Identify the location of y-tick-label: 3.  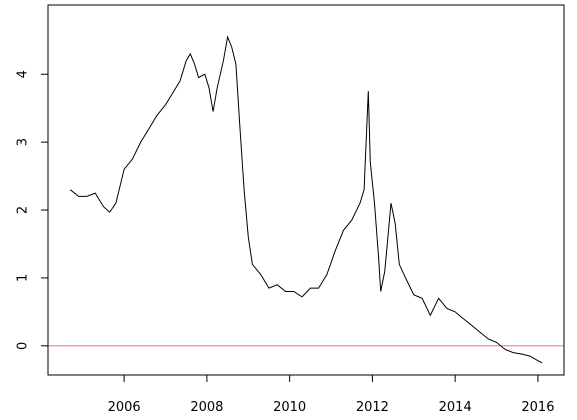
(23, 142).